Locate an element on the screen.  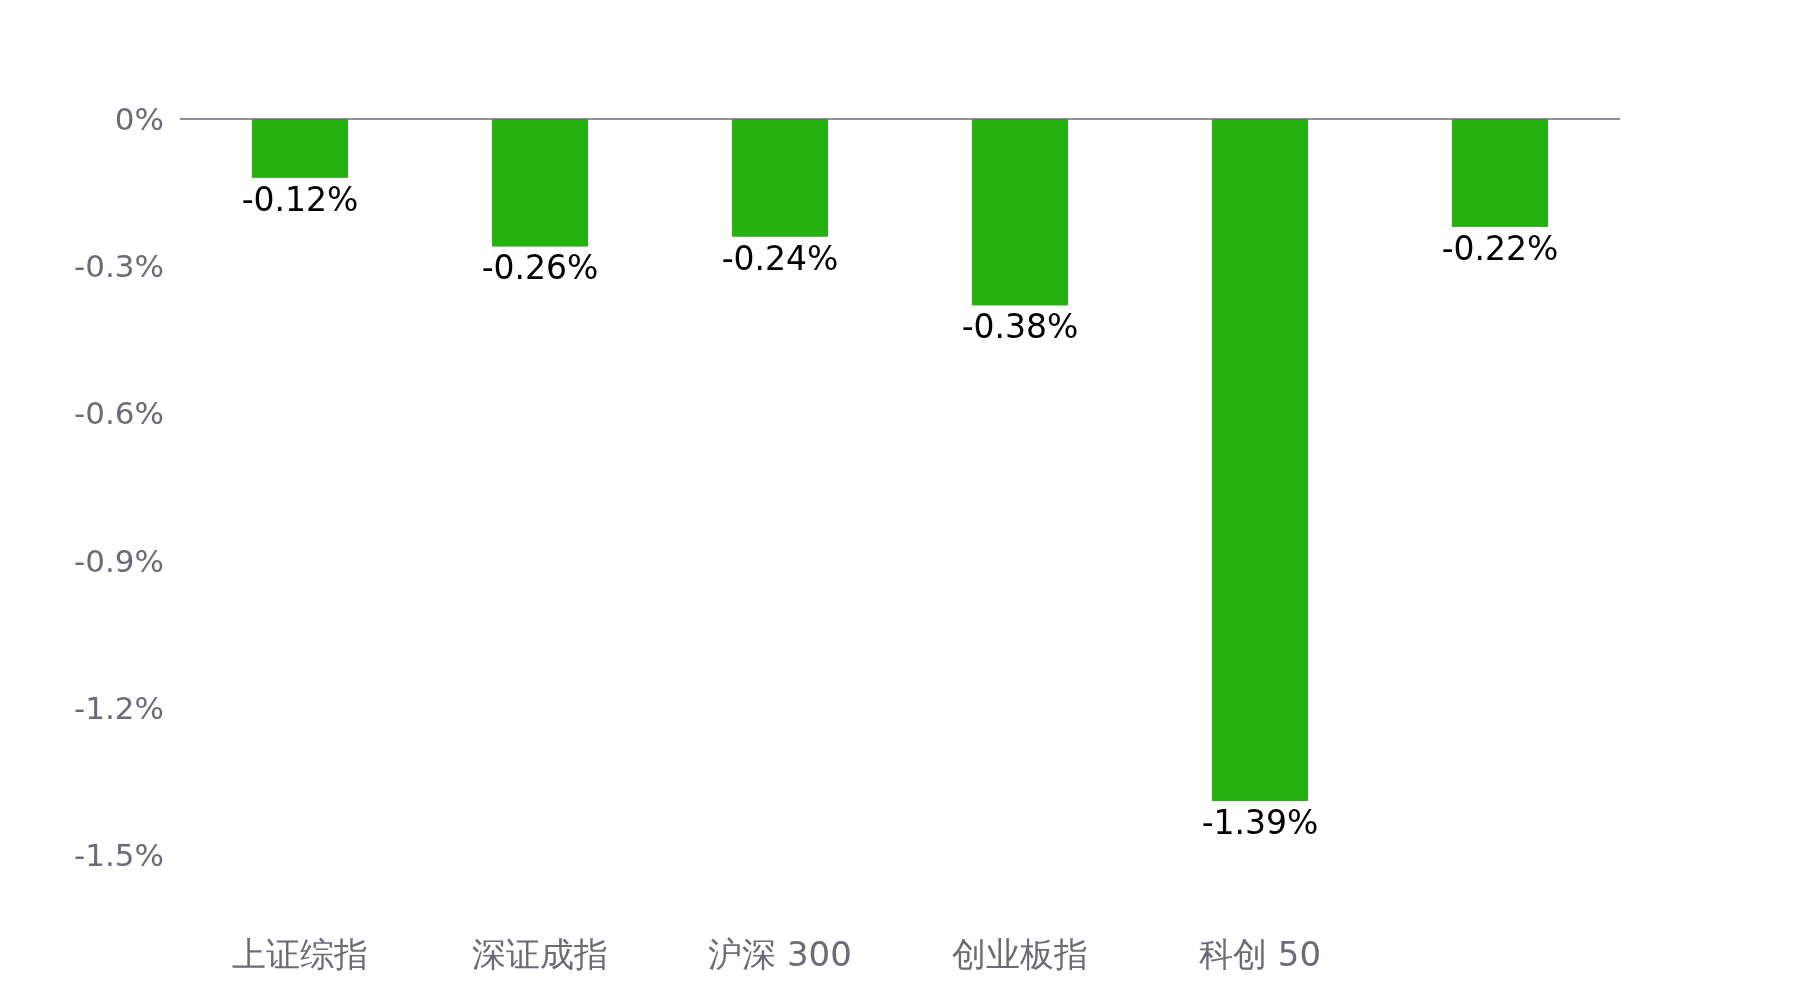
data-label: -1.39% is located at coordinates (1260, 822).